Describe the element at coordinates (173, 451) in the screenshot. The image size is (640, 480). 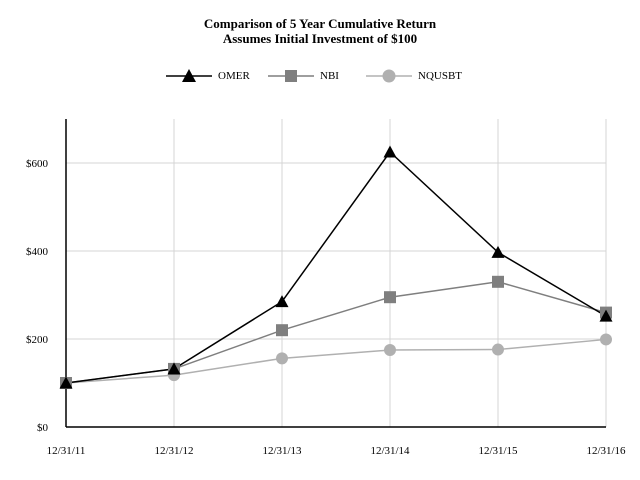
I see `x-tick-label: 12/31/12` at that location.